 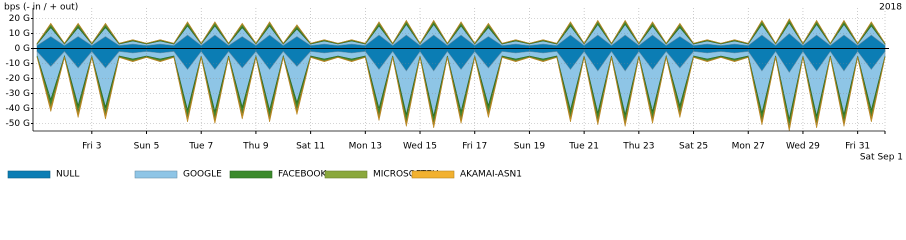 I want to click on x-tick-label: Thu 23, so click(x=638, y=147).